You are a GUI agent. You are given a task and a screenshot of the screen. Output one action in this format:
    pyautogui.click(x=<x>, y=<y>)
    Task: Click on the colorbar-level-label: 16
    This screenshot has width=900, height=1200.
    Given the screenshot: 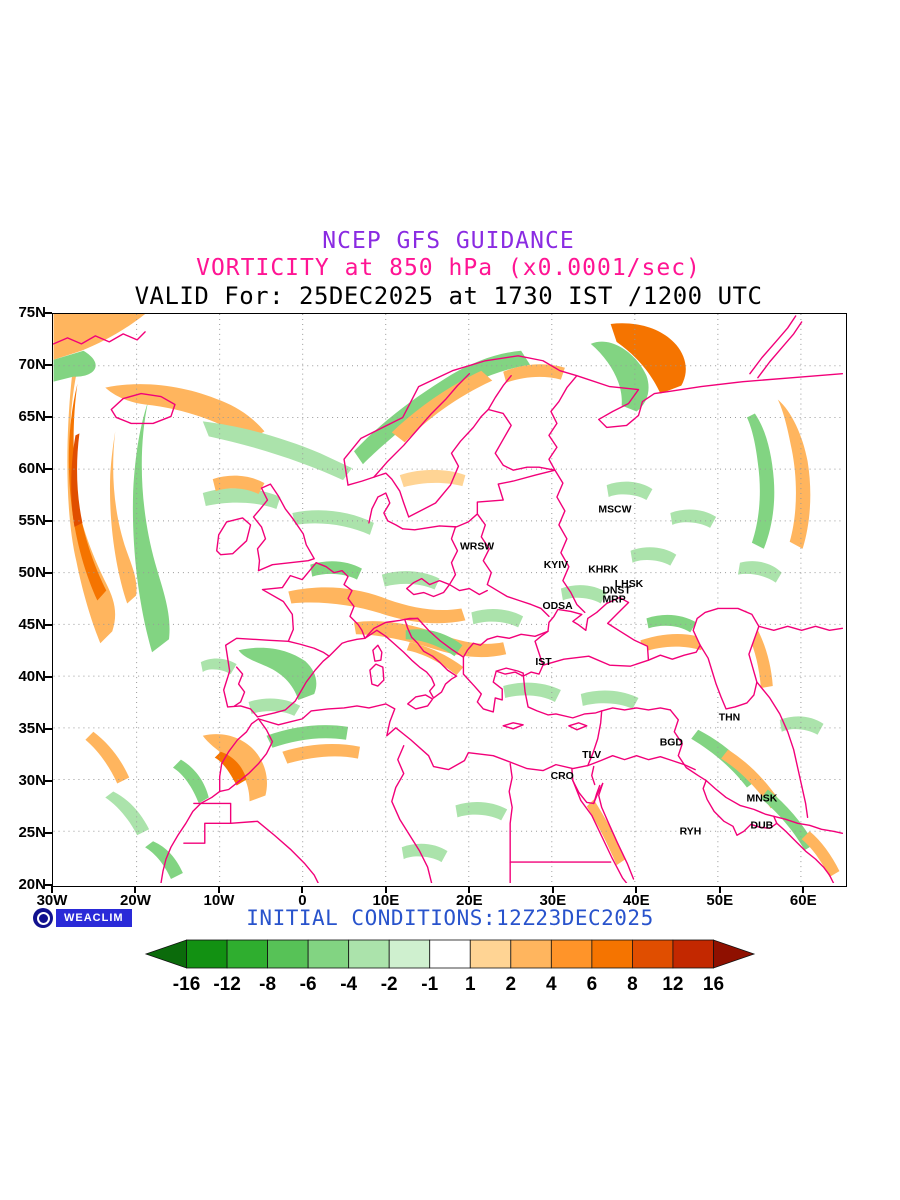 What is the action you would take?
    pyautogui.click(x=713, y=984)
    